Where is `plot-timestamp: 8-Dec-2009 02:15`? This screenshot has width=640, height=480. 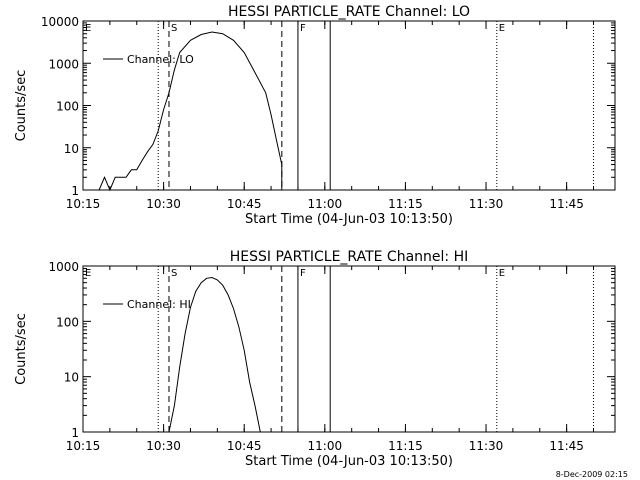 plot-timestamp: 8-Dec-2009 02:15 is located at coordinates (591, 474).